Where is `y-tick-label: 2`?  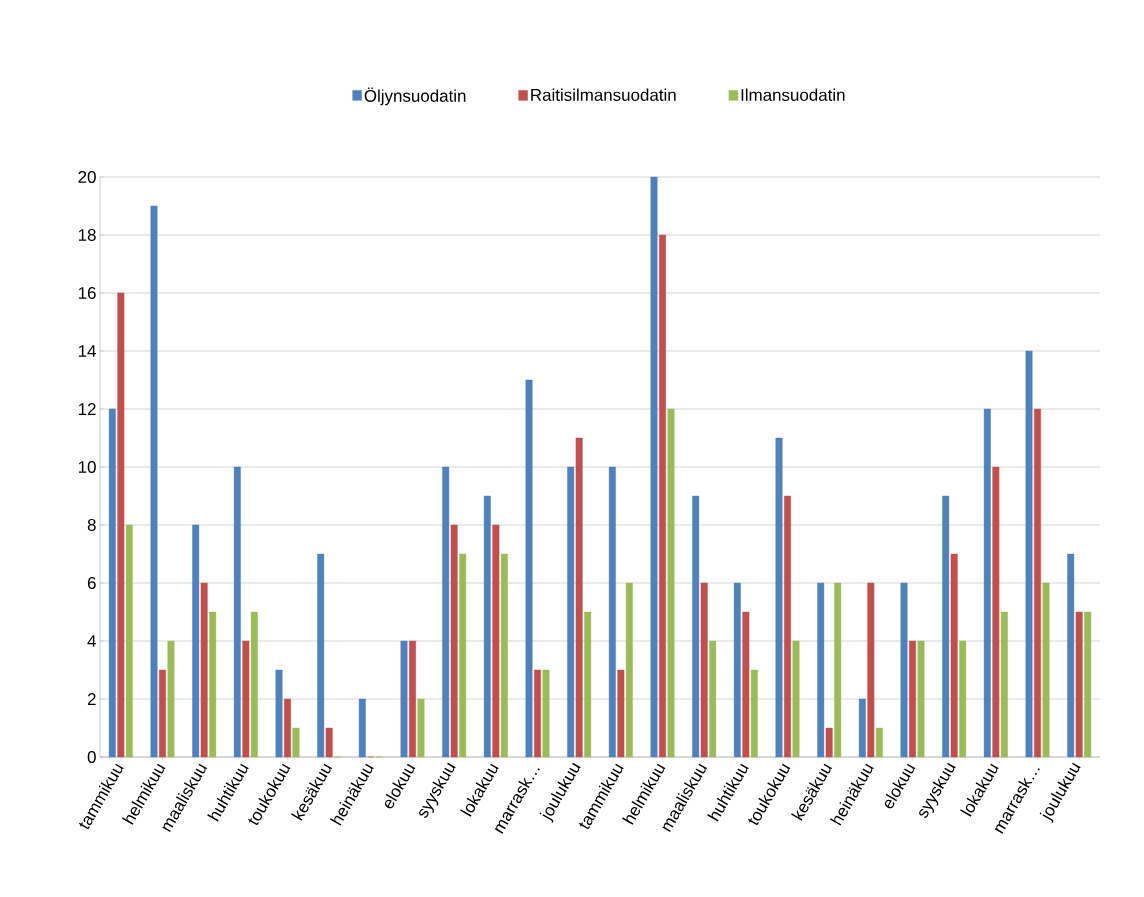
y-tick-label: 2 is located at coordinates (91, 699).